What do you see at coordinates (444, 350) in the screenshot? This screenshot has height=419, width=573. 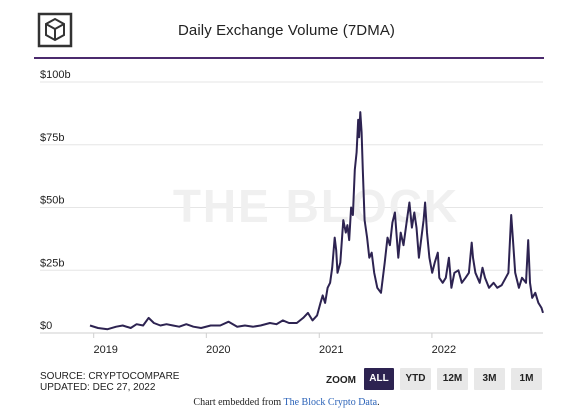 I see `x-tick-label: 2022` at bounding box center [444, 350].